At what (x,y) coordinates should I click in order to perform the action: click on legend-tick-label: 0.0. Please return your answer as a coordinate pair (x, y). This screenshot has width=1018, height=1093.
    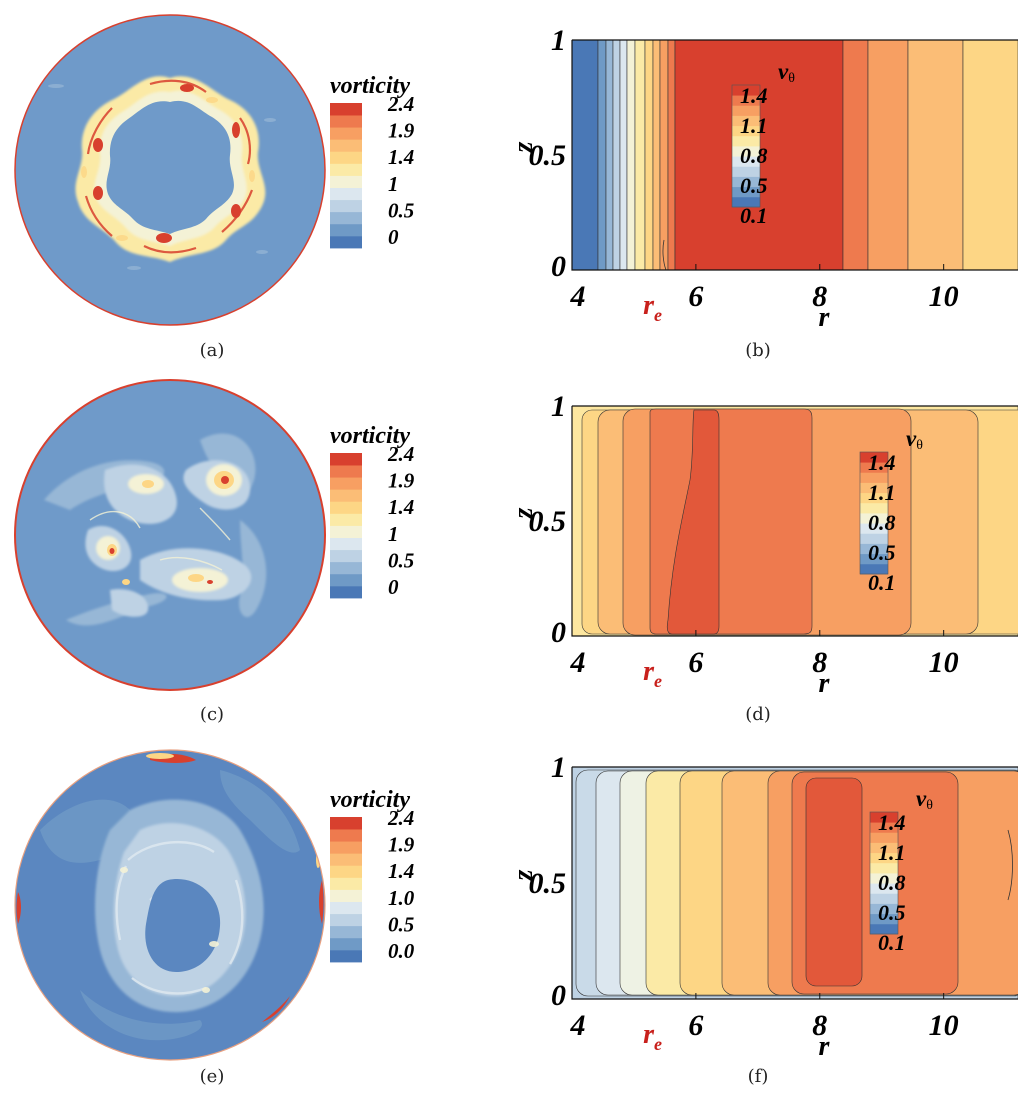
    Looking at the image, I should click on (401, 951).